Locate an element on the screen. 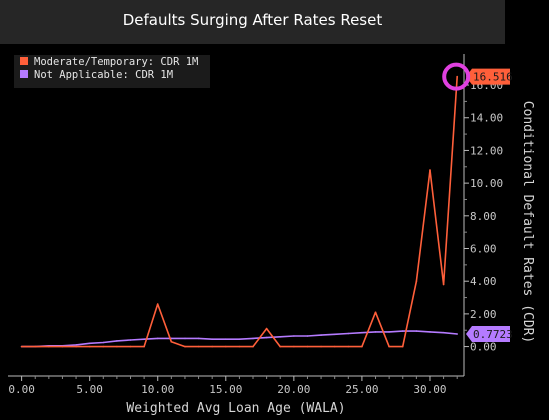 Image resolution: width=549 pixels, height=420 pixels. legend-box is located at coordinates (112, 71).